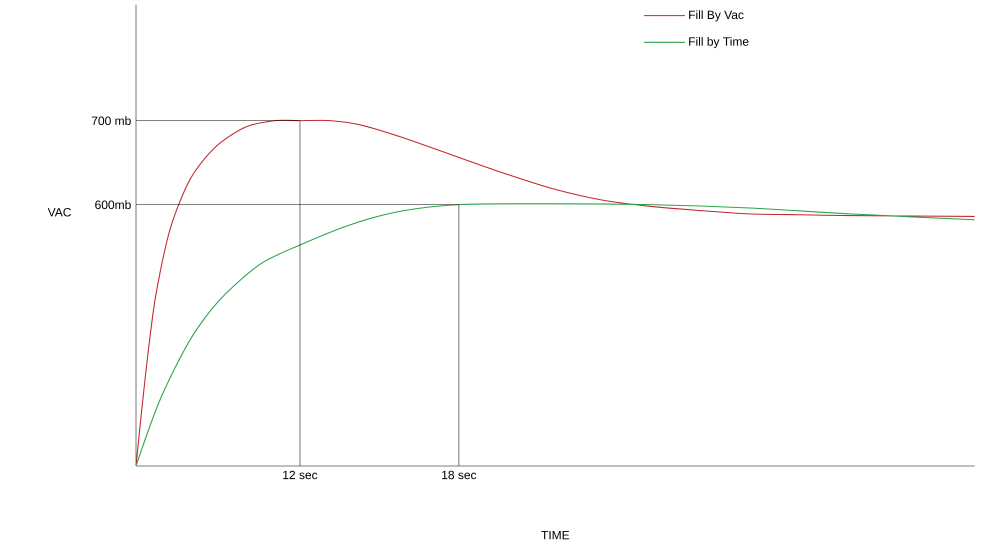 Image resolution: width=990 pixels, height=556 pixels. Describe the element at coordinates (113, 205) in the screenshot. I see `y-tick-label: 600mb` at that location.